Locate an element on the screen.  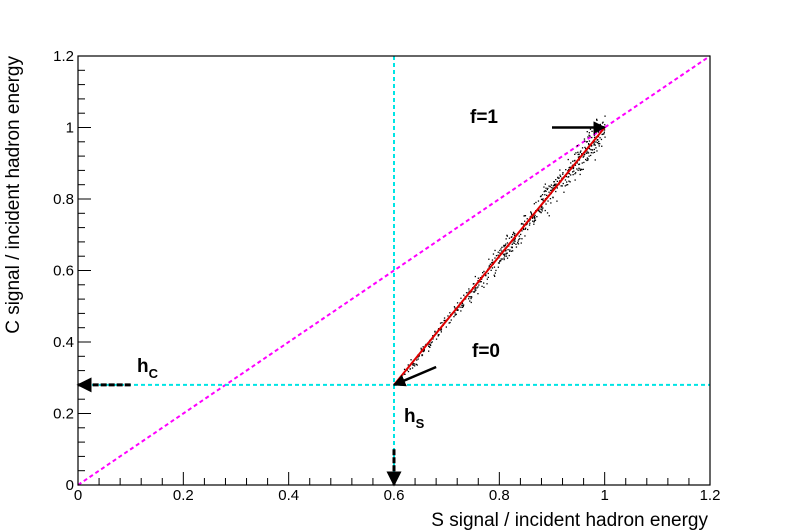
f0-arrow is located at coordinates (414, 376).